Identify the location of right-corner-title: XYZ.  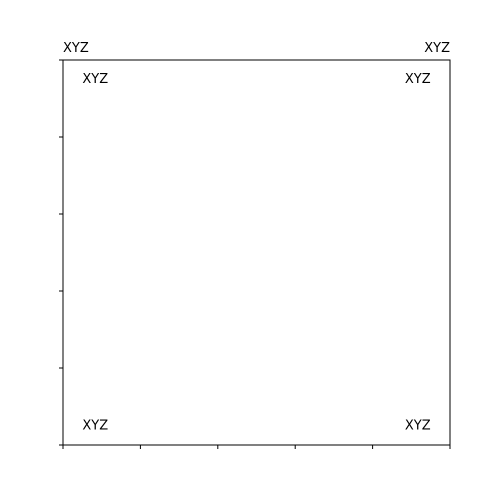
(437, 48).